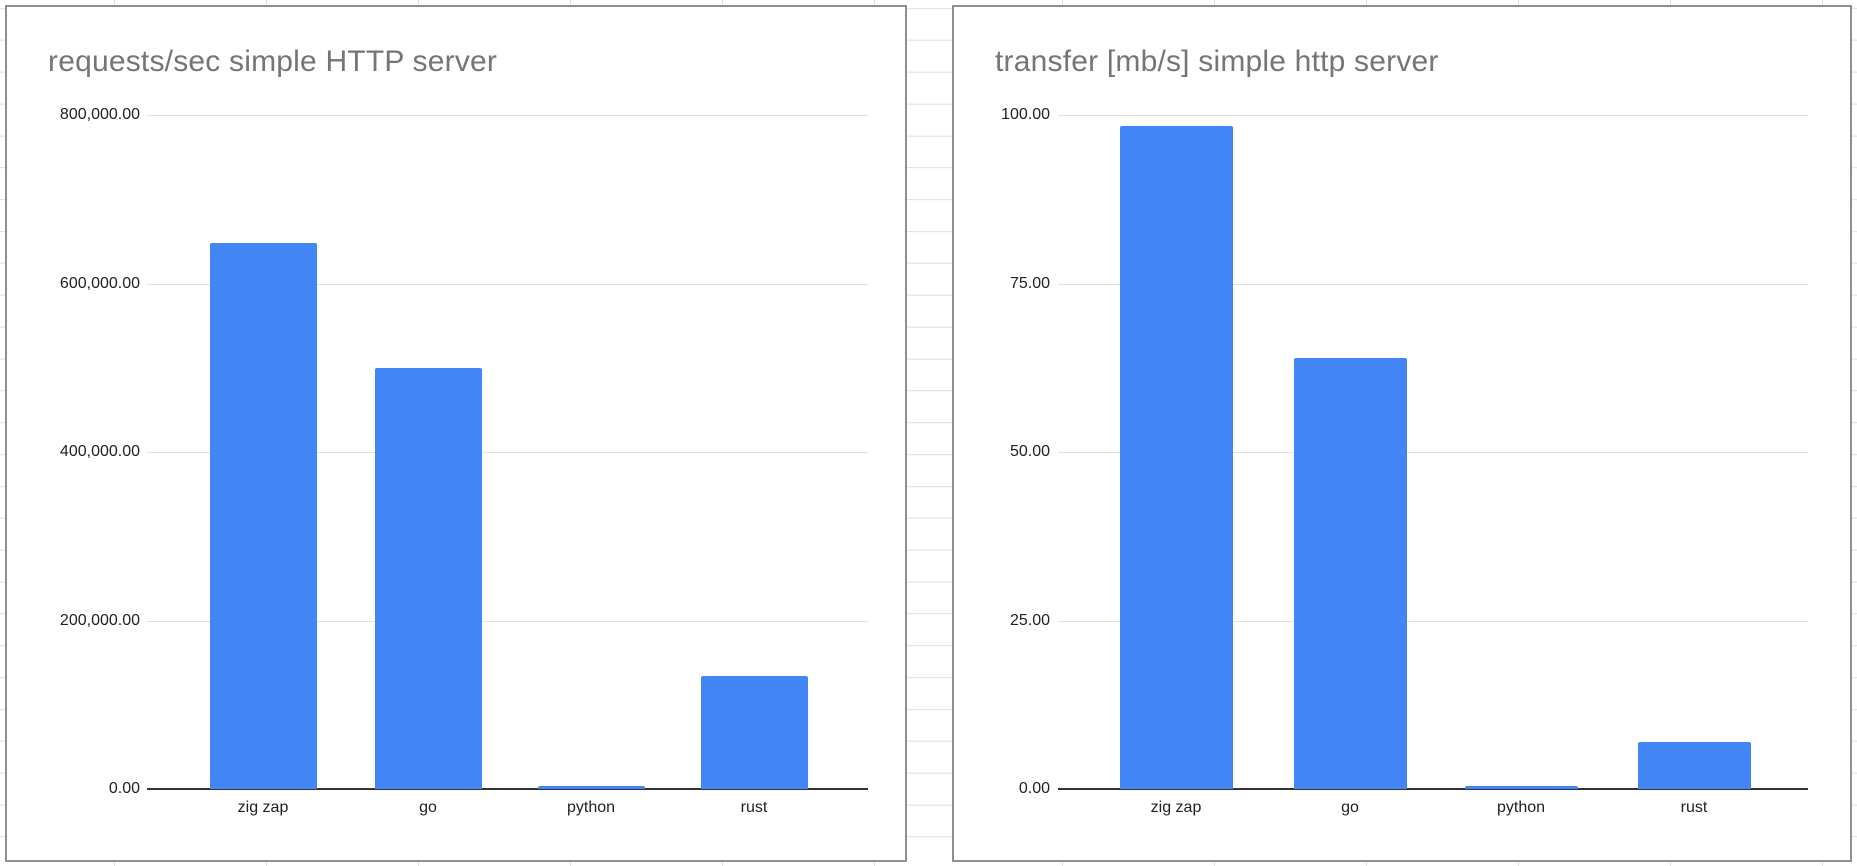  I want to click on y-axis-tick-label: 600,000.00, so click(99, 283).